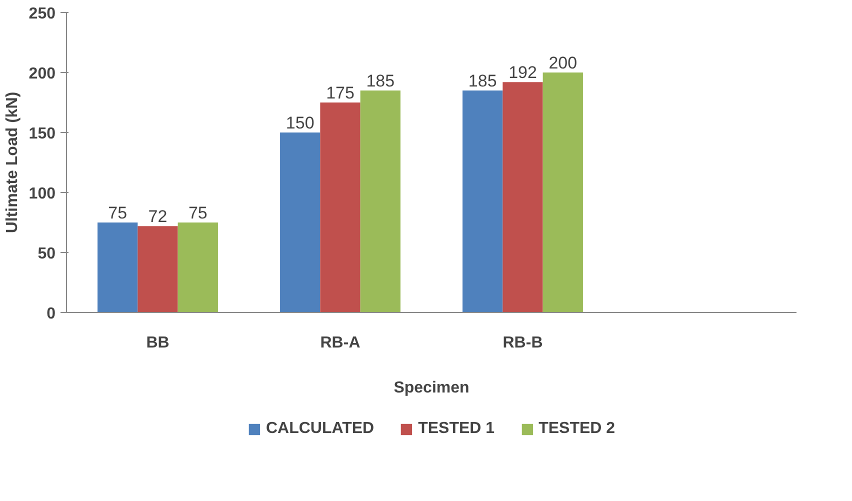 This screenshot has width=852, height=501. Describe the element at coordinates (300, 123) in the screenshot. I see `data-label: 150` at that location.